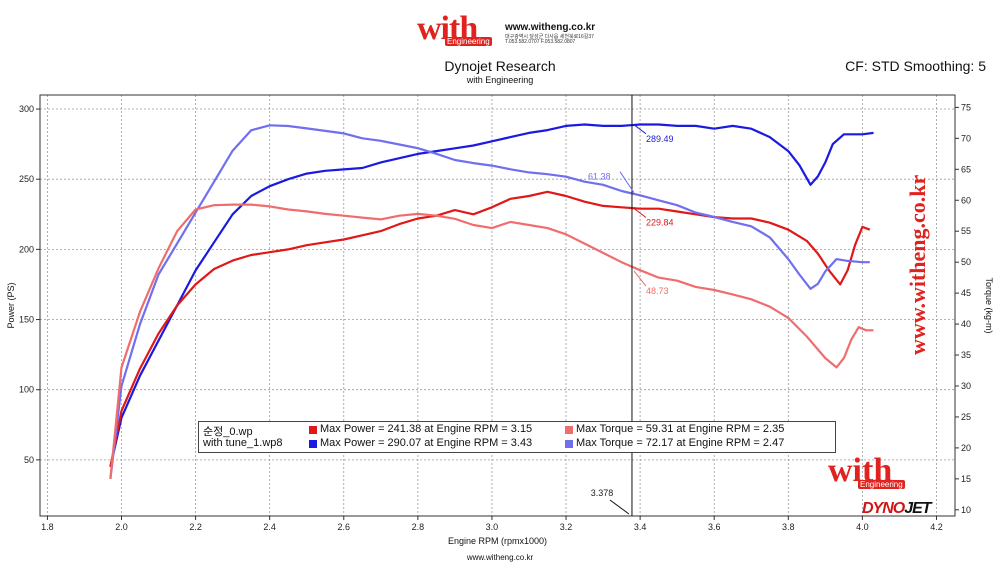 This screenshot has height=563, width=1000. What do you see at coordinates (26, 109) in the screenshot?
I see `y-tick-label: 300` at bounding box center [26, 109].